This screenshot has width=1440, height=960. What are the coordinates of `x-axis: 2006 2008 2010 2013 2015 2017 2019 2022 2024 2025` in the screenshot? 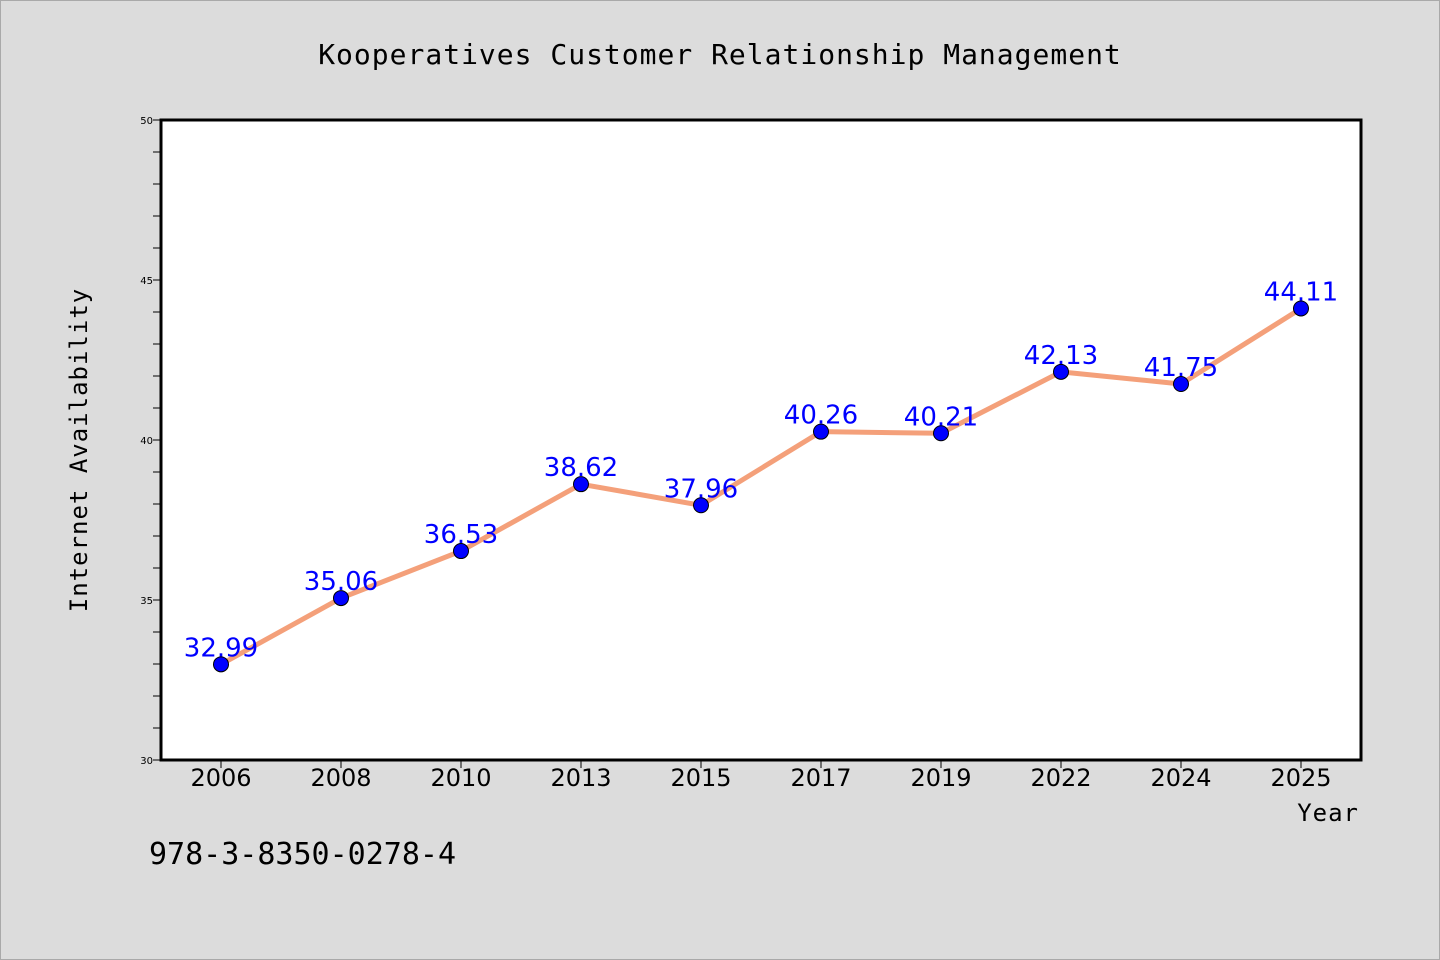 It's located at (761, 776).